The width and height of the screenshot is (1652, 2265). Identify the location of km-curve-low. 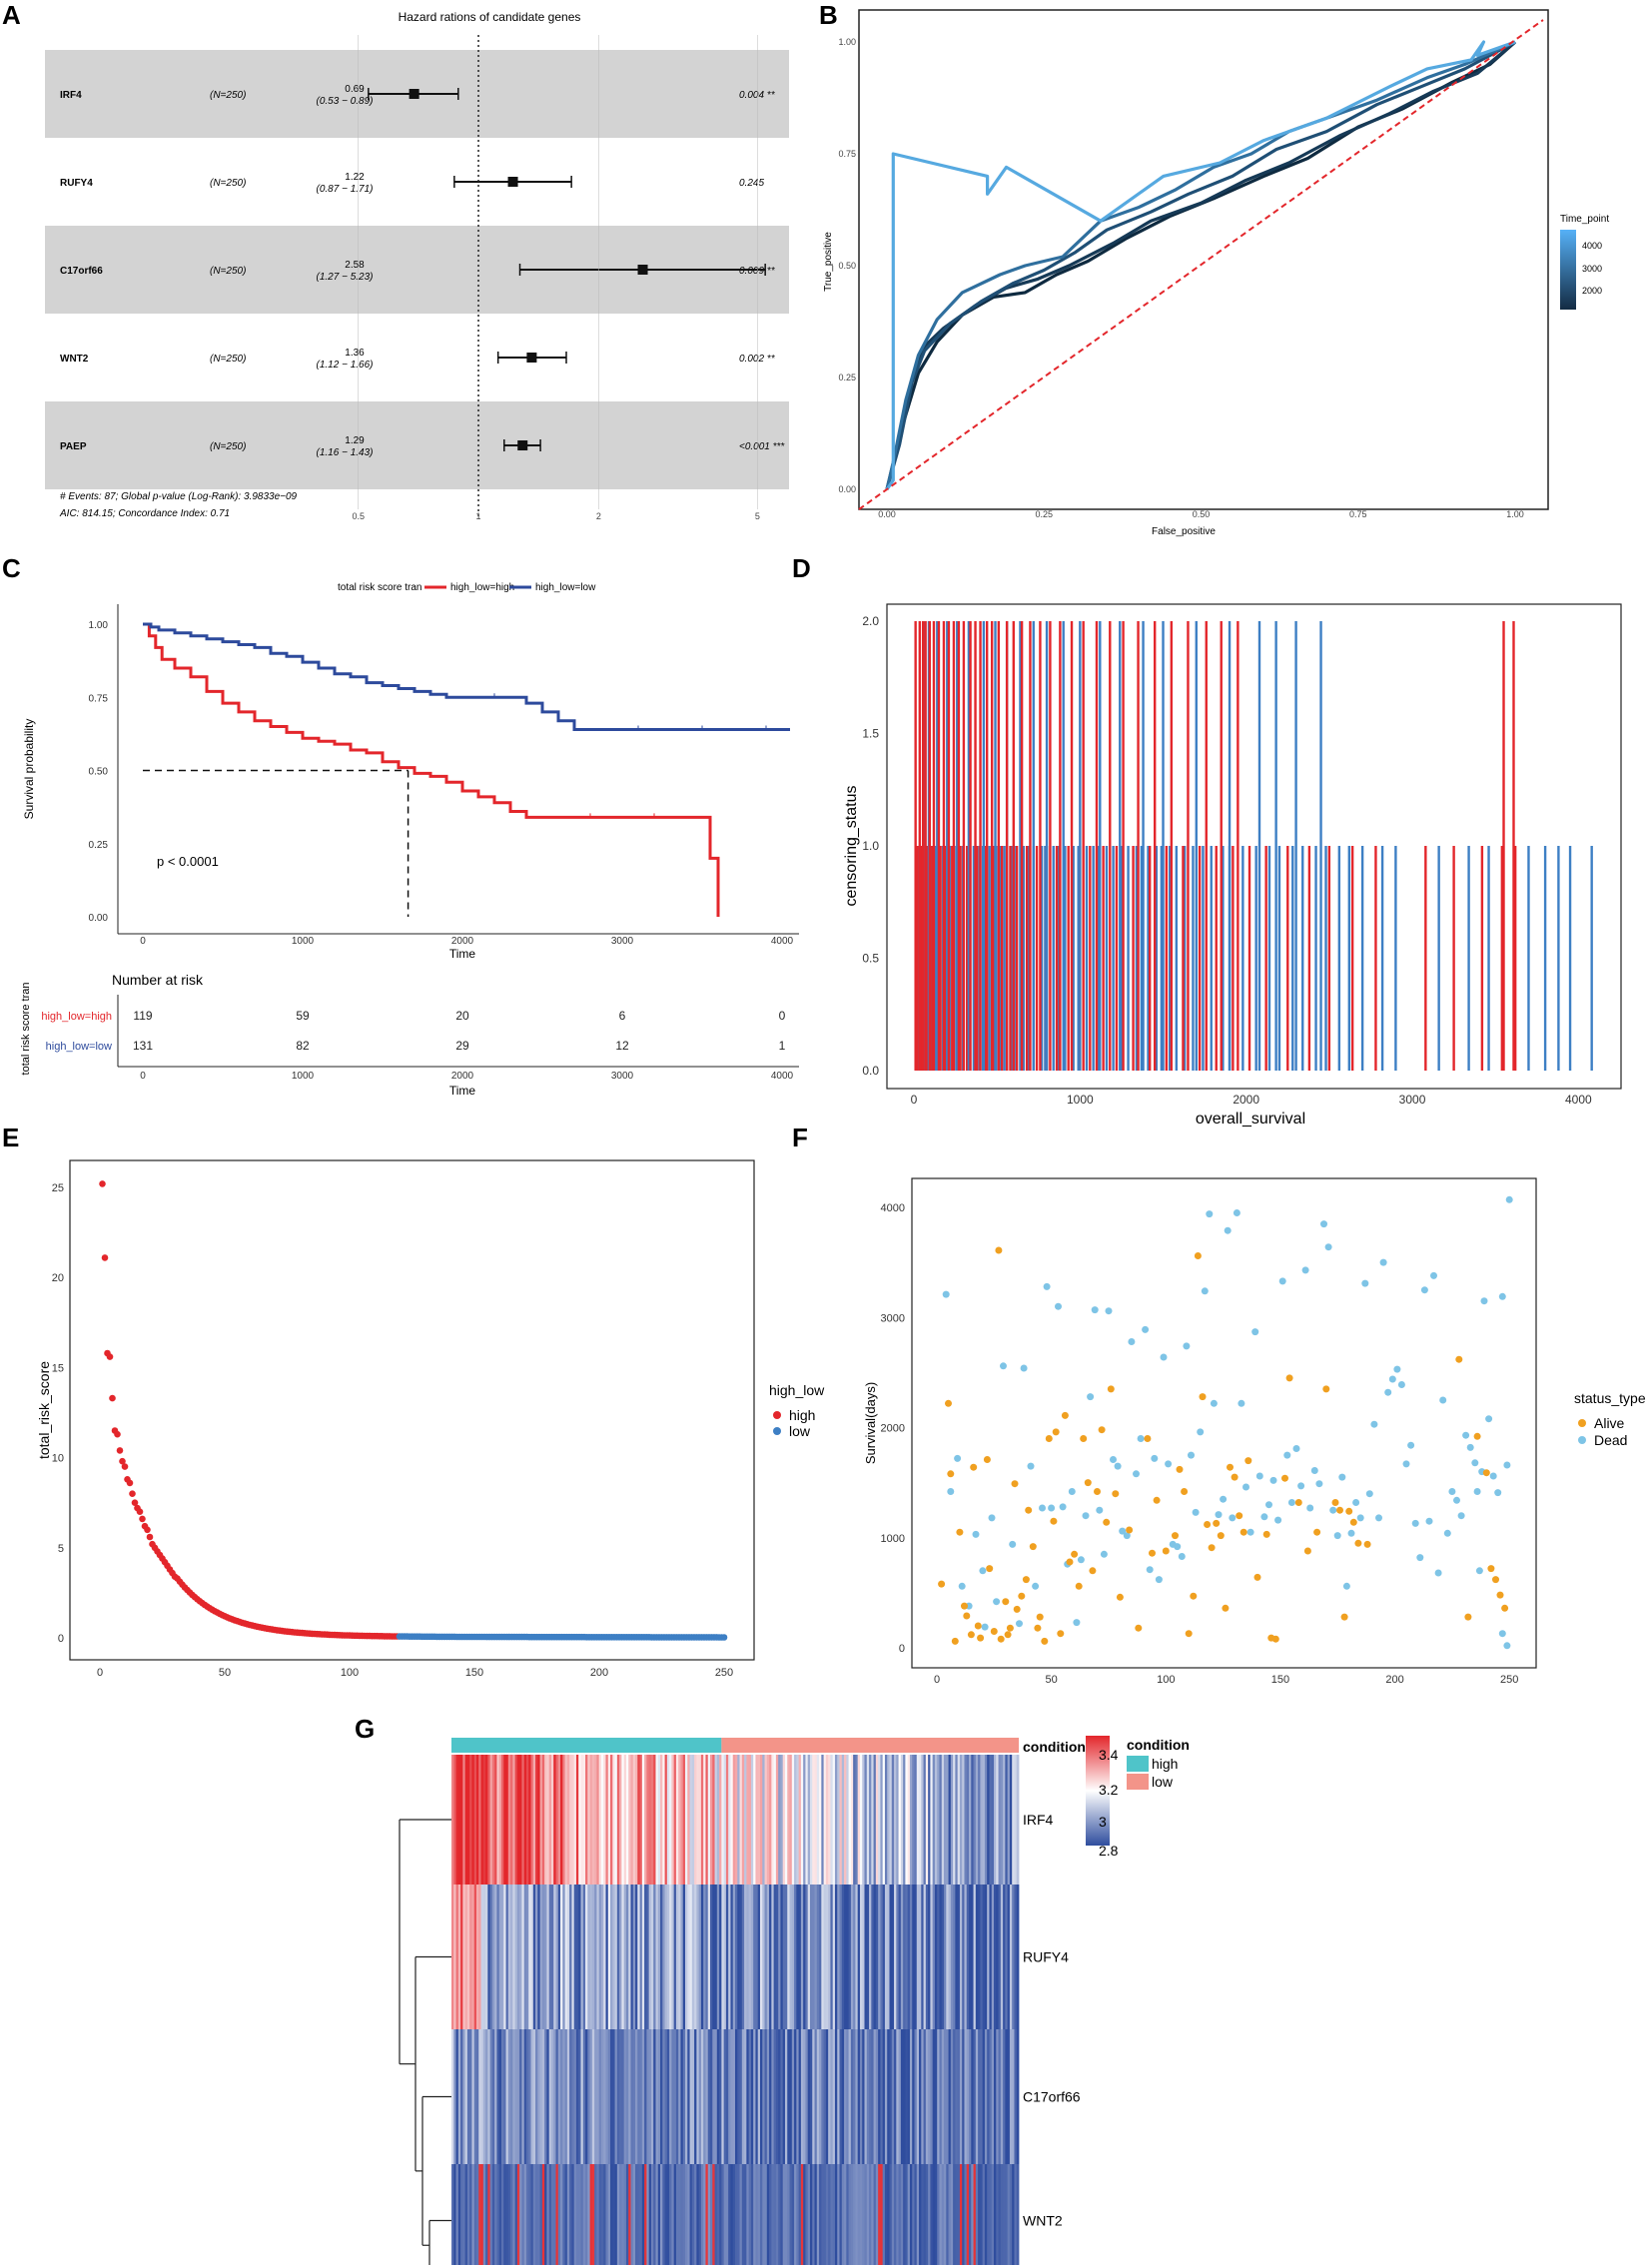
(466, 676).